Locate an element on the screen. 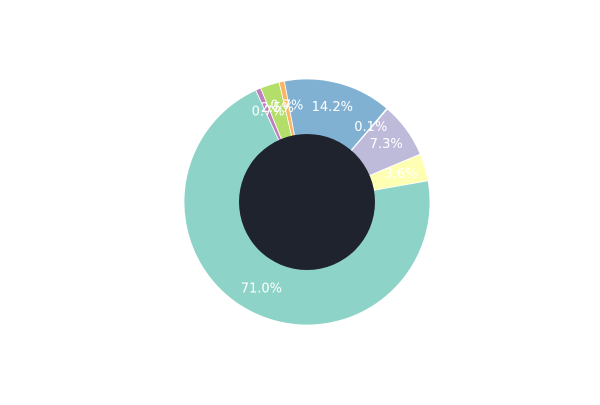  slice-label-1: 0.7% is located at coordinates (268, 112).